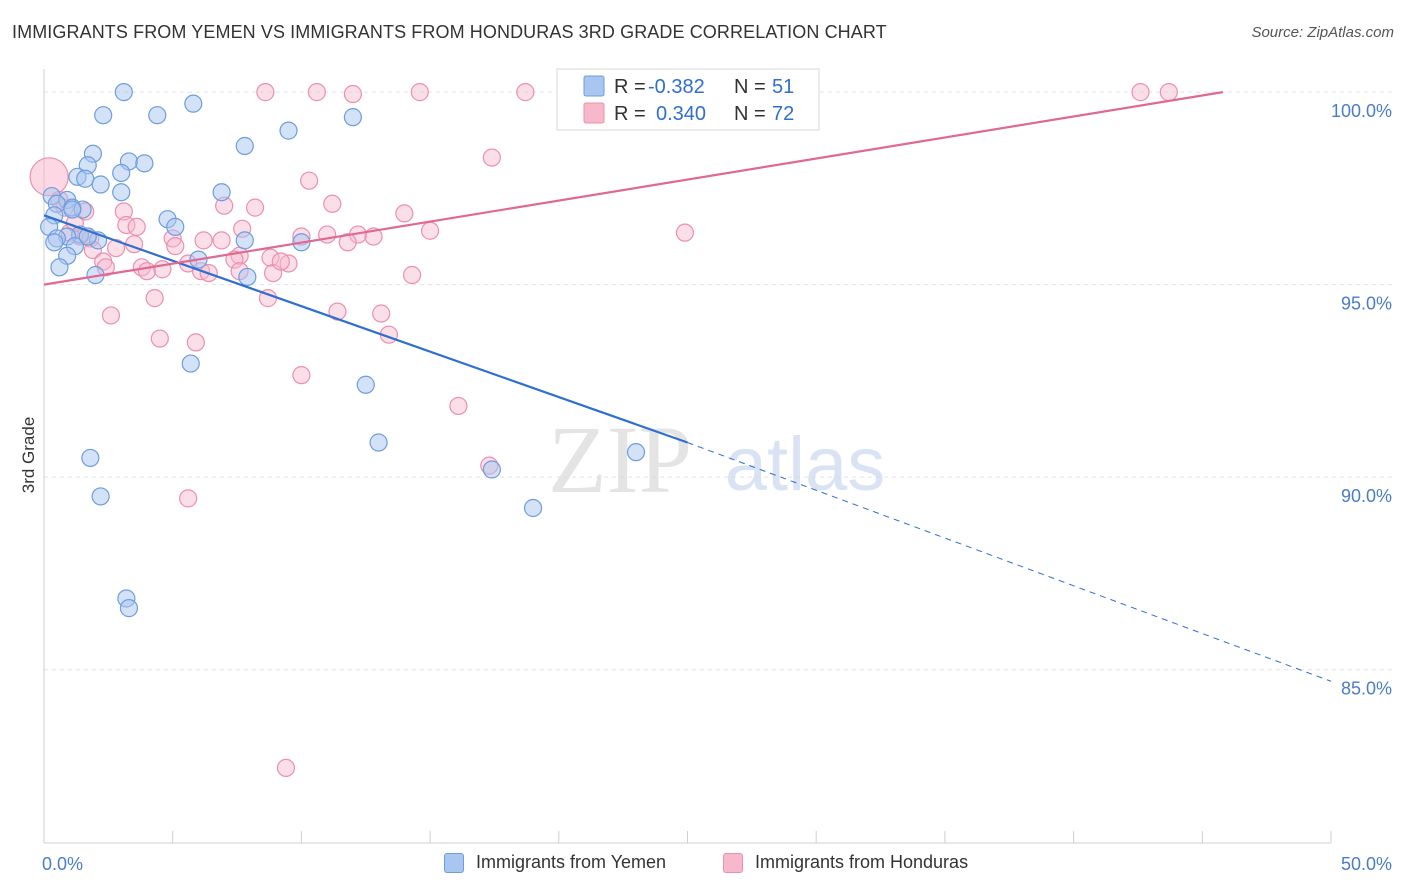  I want to click on x-tick-label-max: 50.0%, so click(1366, 864).